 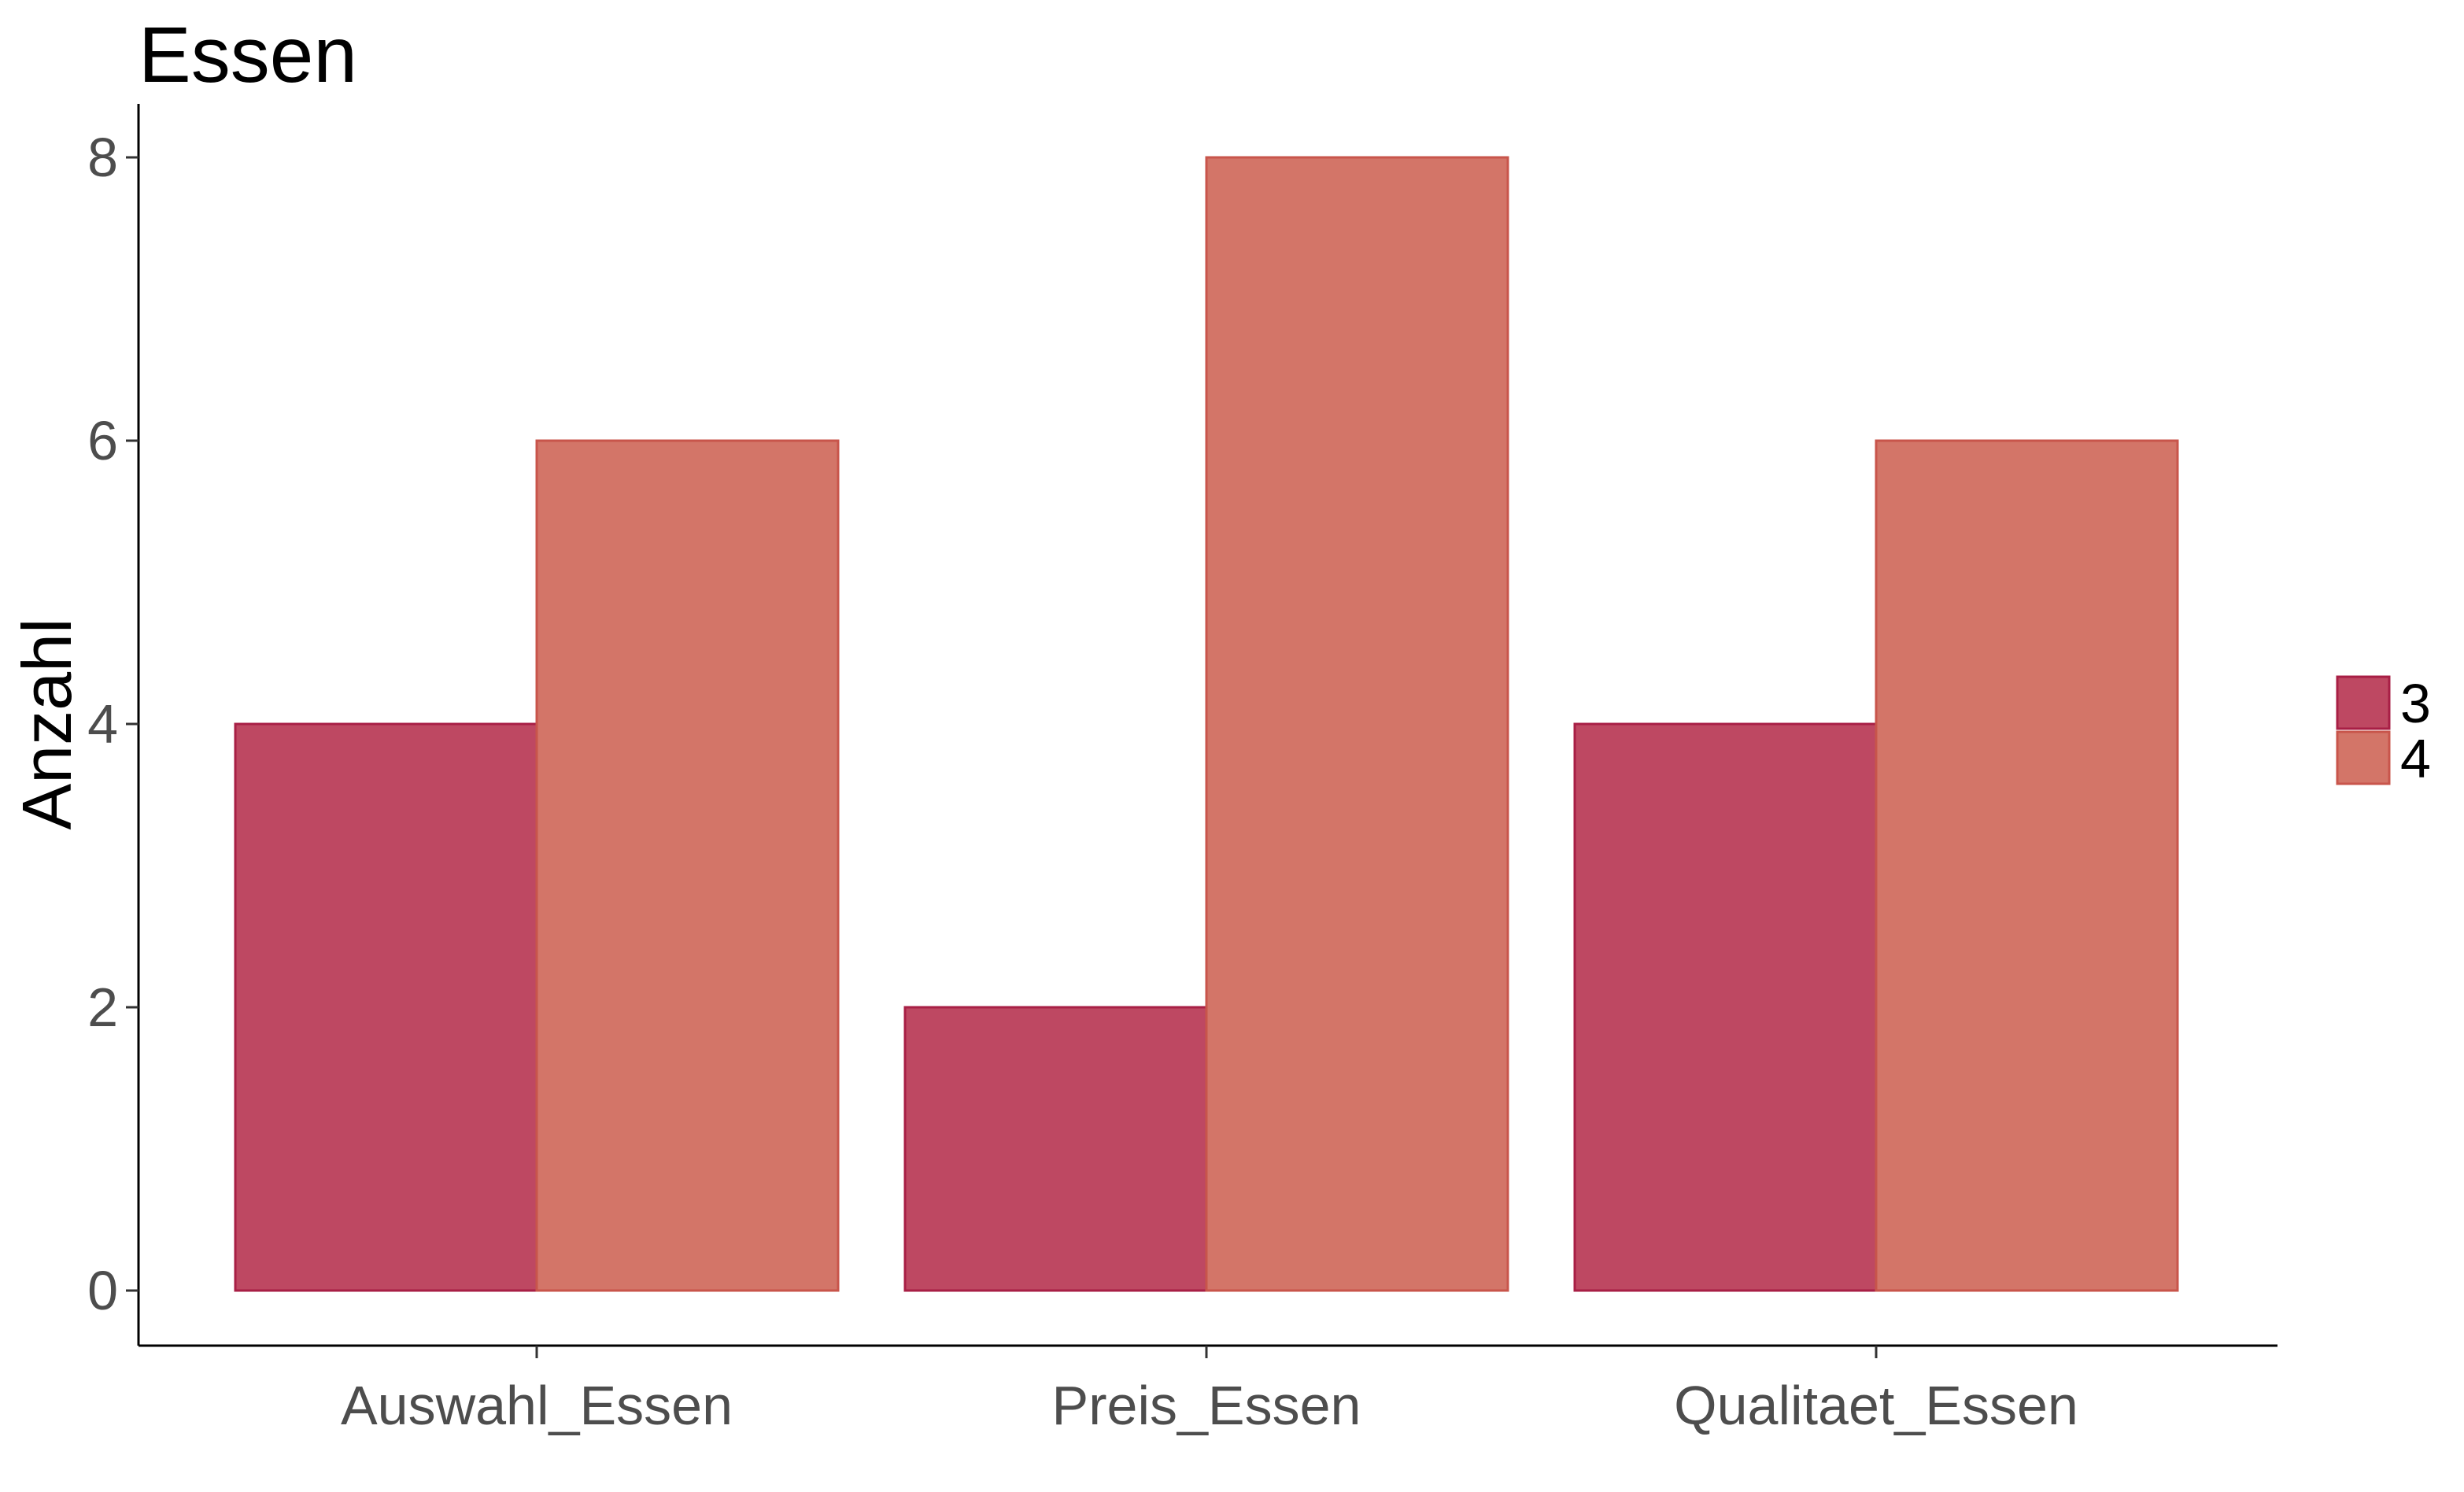 I want to click on x-tick-label: Qualitaet_Essen, so click(x=1876, y=1405).